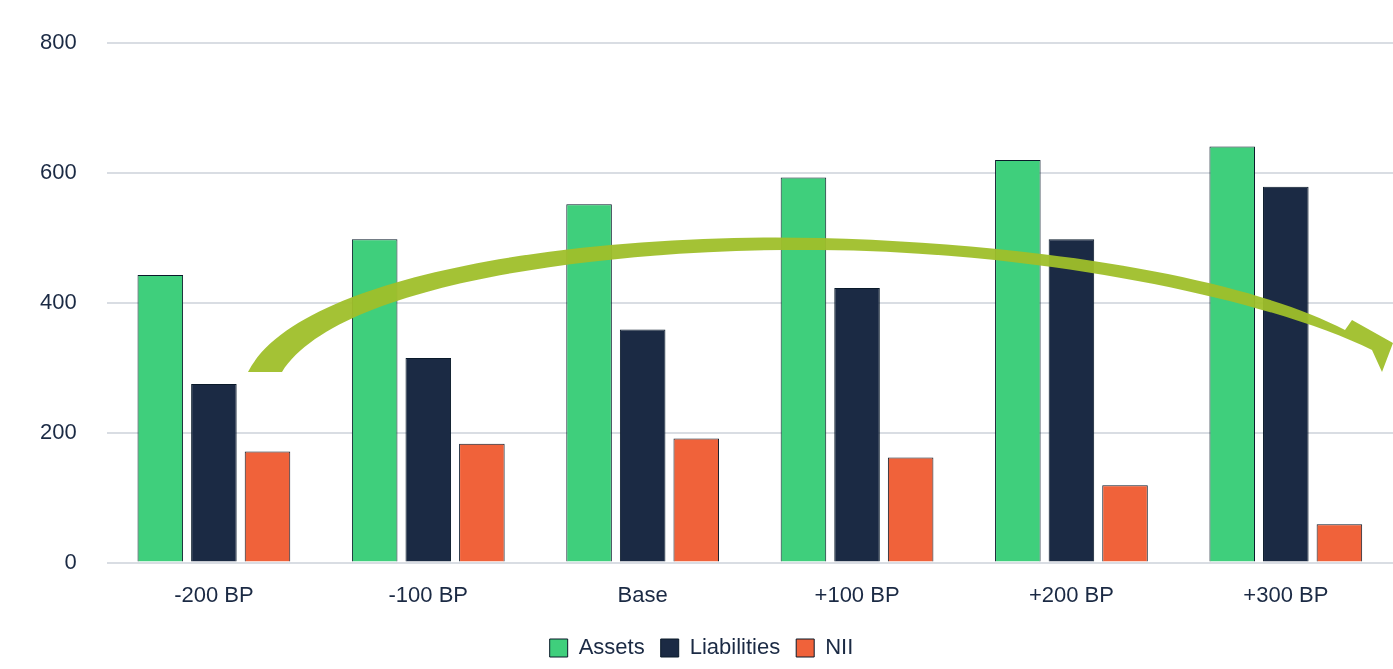  Describe the element at coordinates (58, 42) in the screenshot. I see `y-tick-label: 800` at that location.